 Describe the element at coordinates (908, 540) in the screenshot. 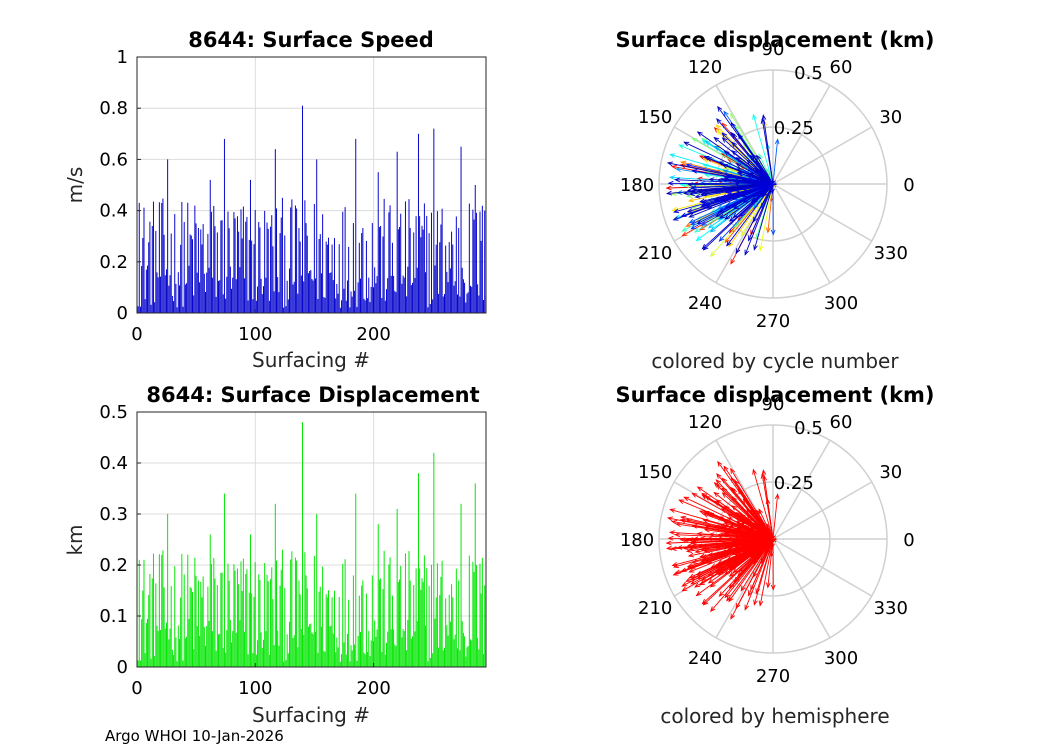

I see `polar-angle-label: 0` at that location.